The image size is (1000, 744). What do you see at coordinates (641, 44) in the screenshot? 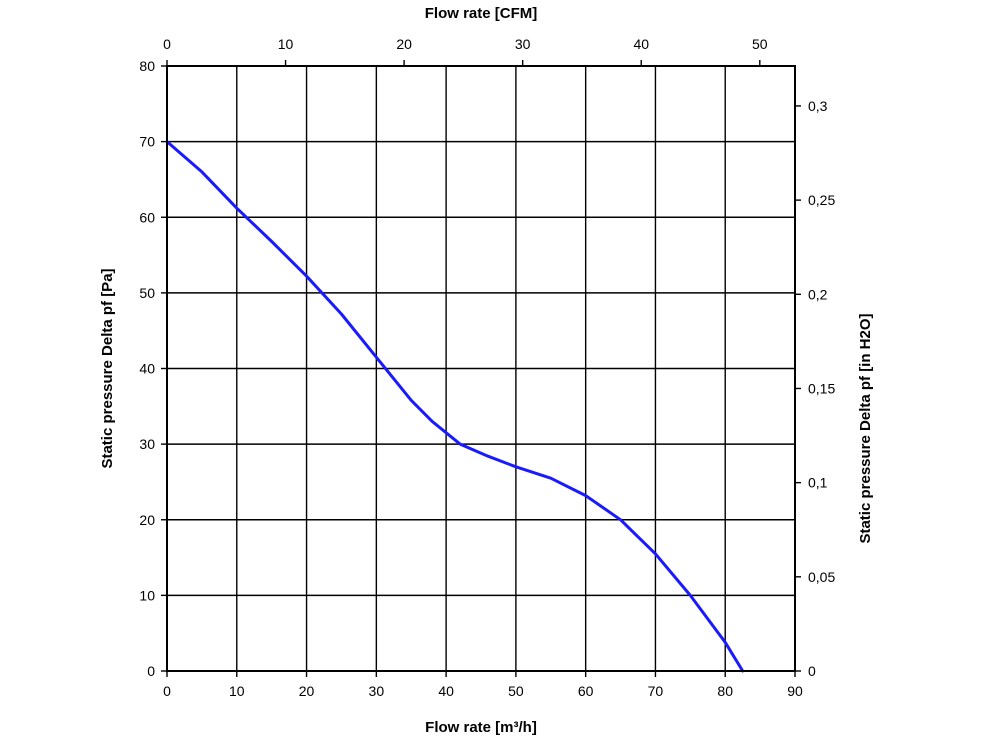
I see `x2-tick-label: 40` at bounding box center [641, 44].